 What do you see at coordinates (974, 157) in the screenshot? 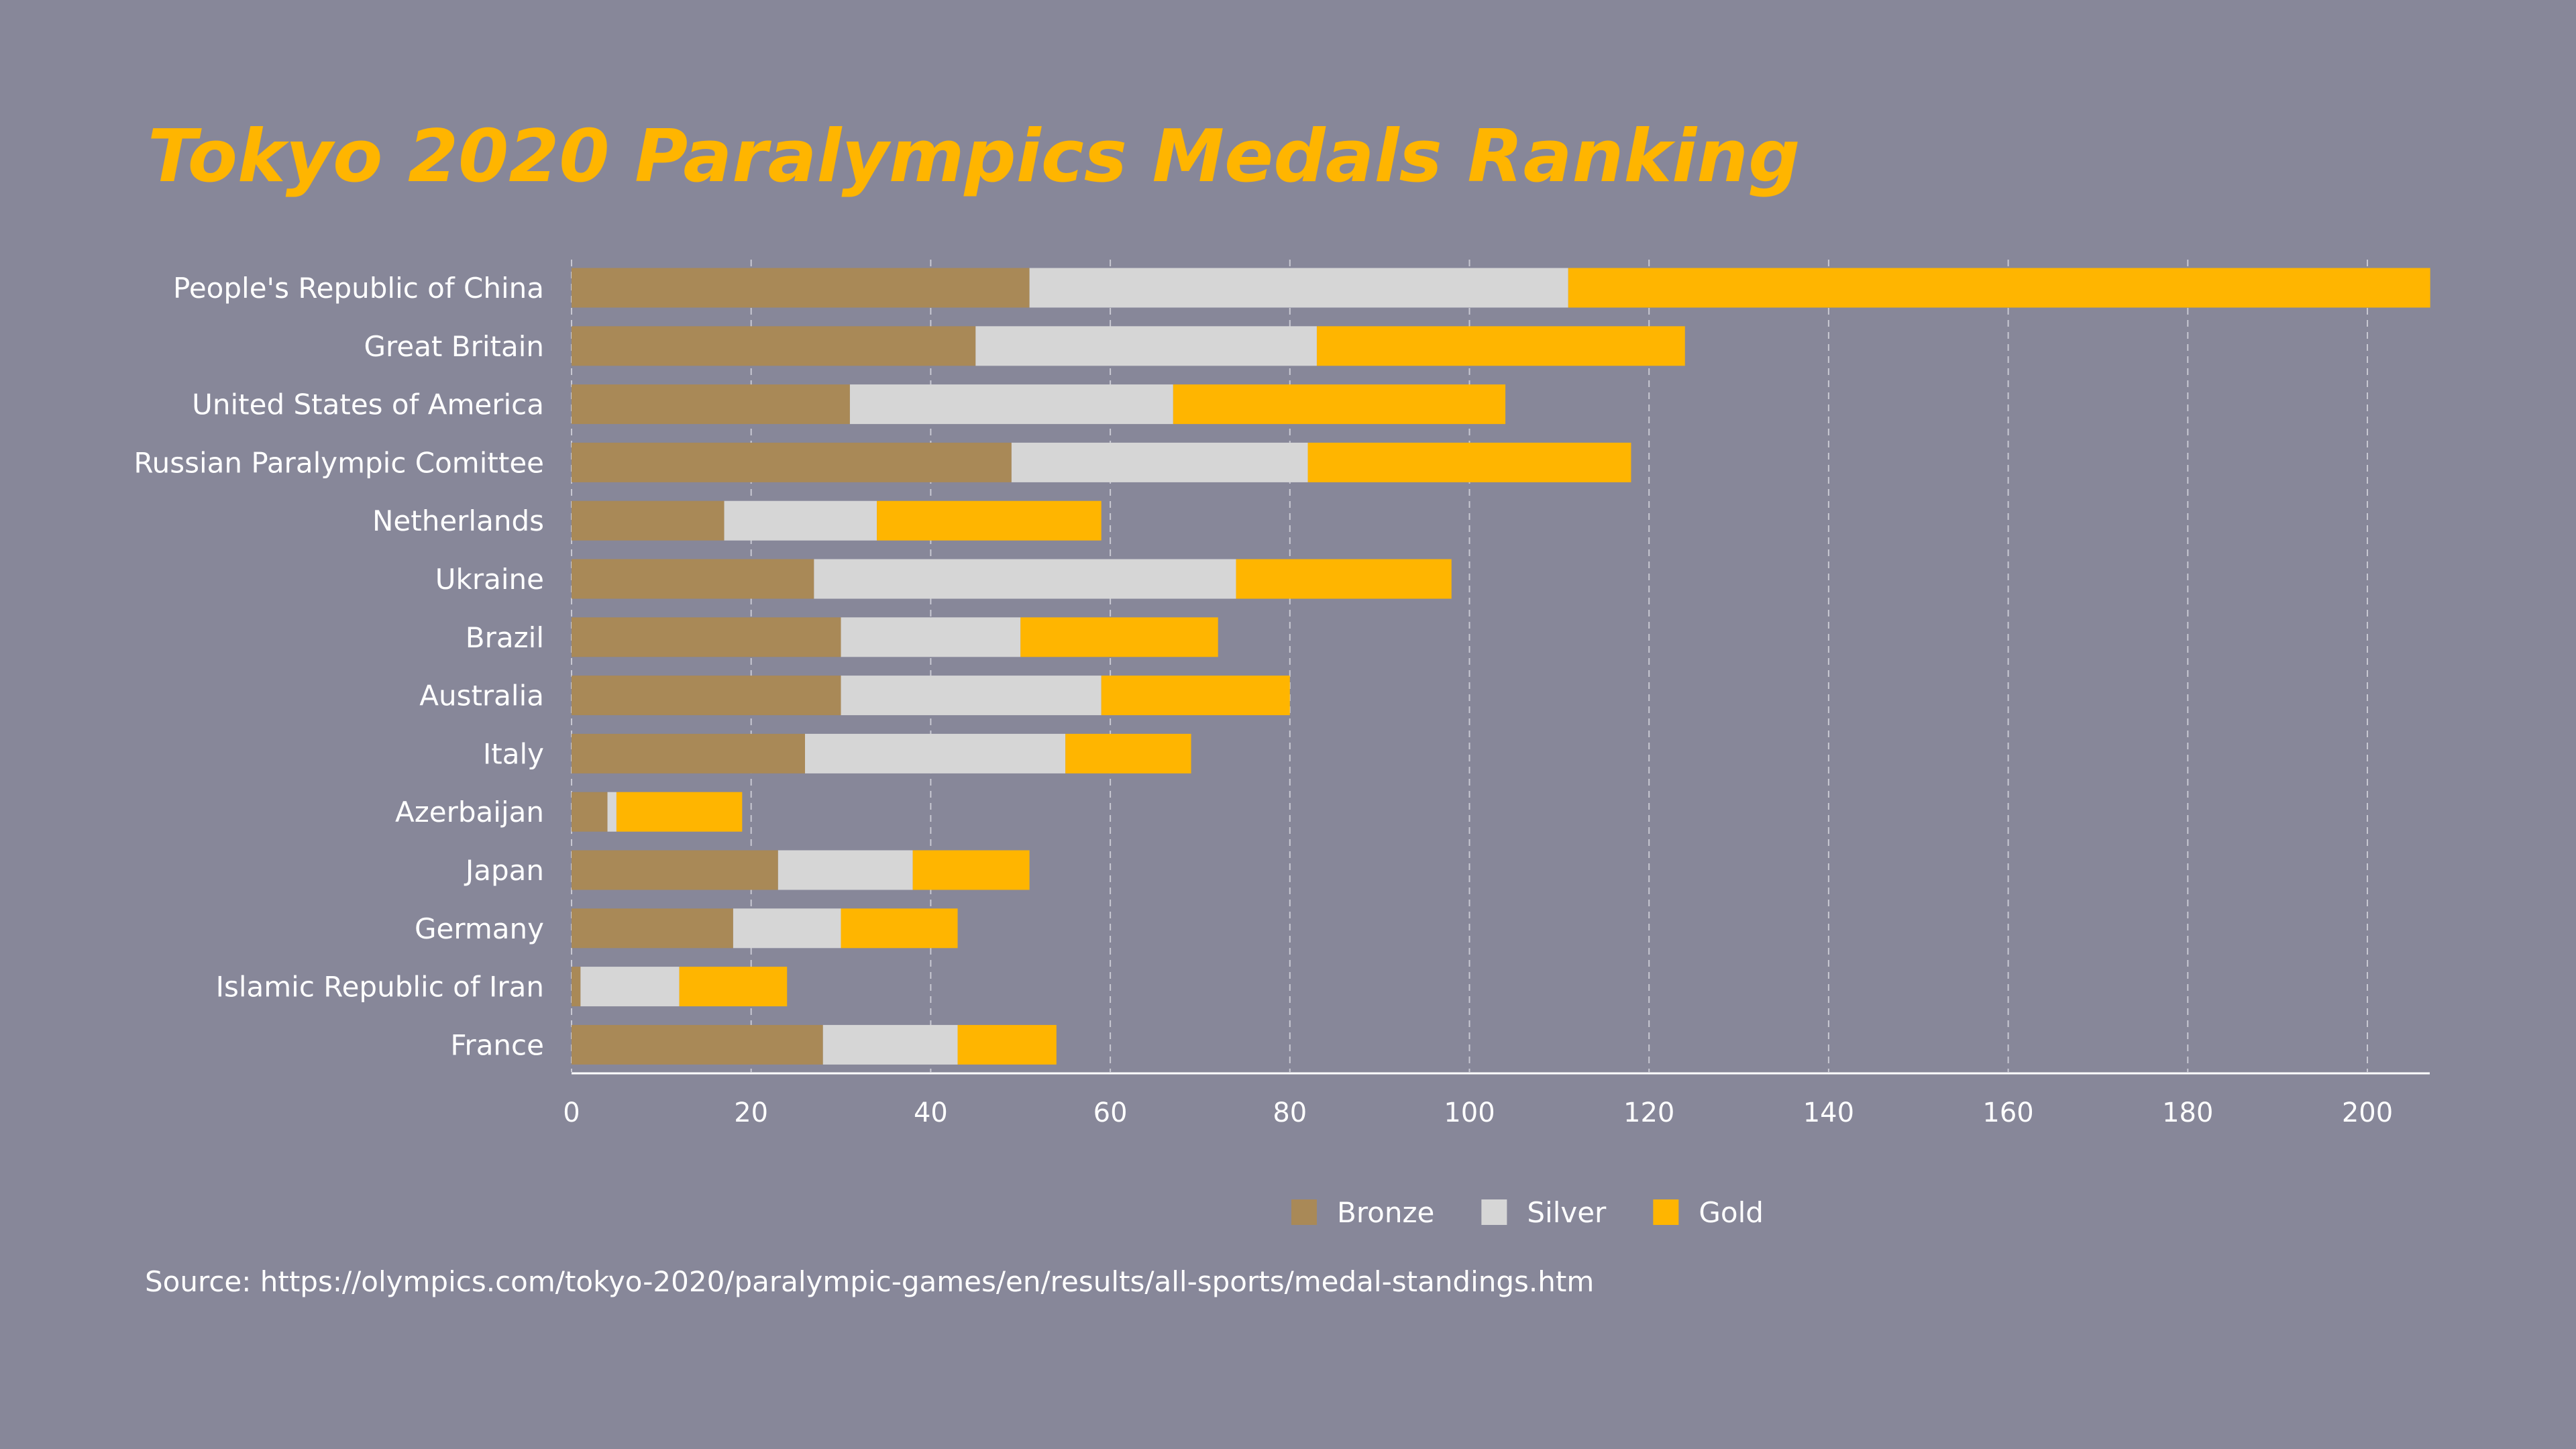
I see `chart-title: Tokyo 2020 Paralympics Medals Ranking` at bounding box center [974, 157].